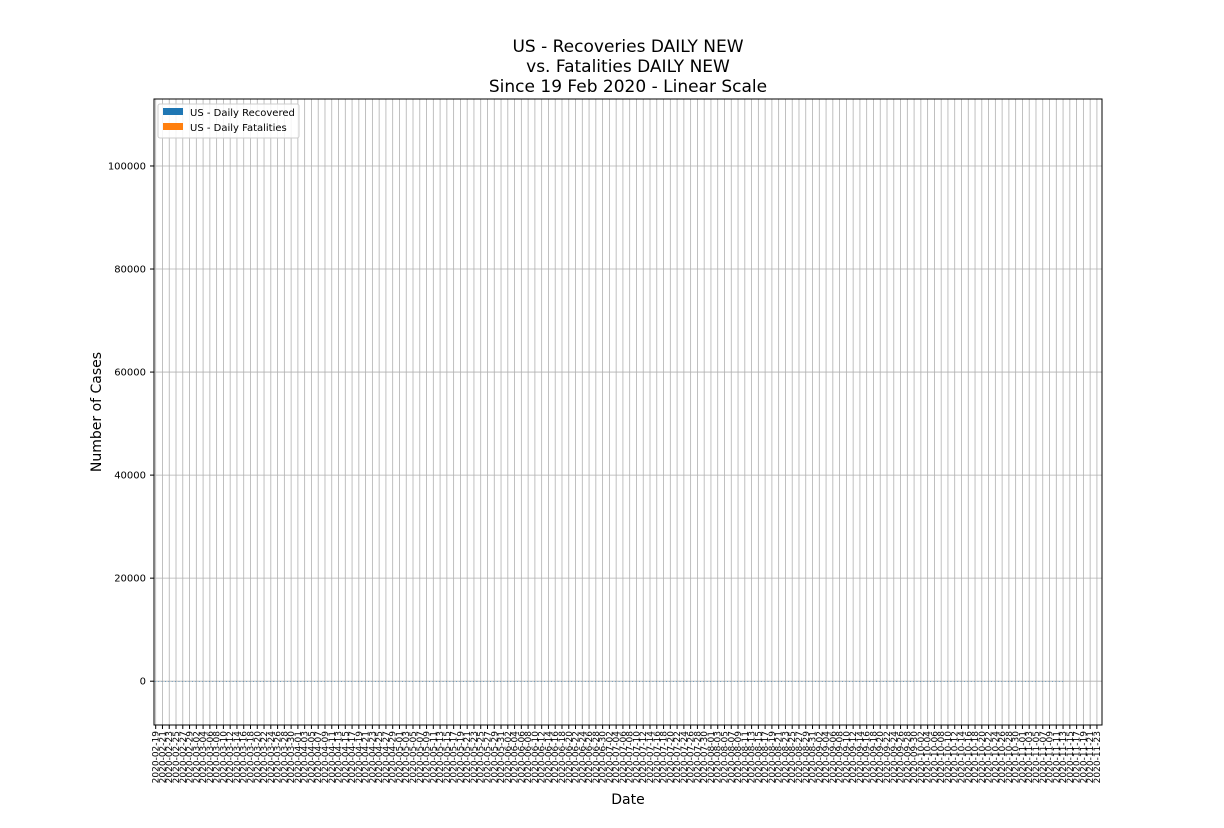 The width and height of the screenshot is (1224, 828). I want to click on x-tick-label: 2020-05-13, so click(441, 757).